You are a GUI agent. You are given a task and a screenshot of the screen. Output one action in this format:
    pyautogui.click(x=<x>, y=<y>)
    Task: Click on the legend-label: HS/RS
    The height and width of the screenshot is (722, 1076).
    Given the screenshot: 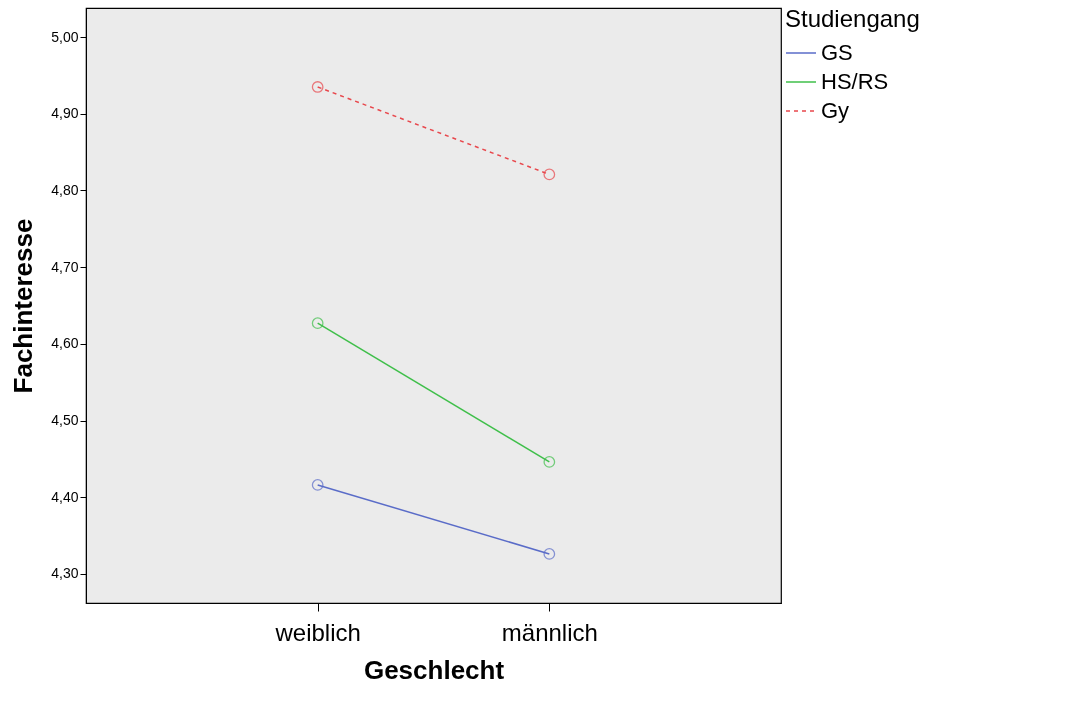 What is the action you would take?
    pyautogui.click(x=855, y=81)
    